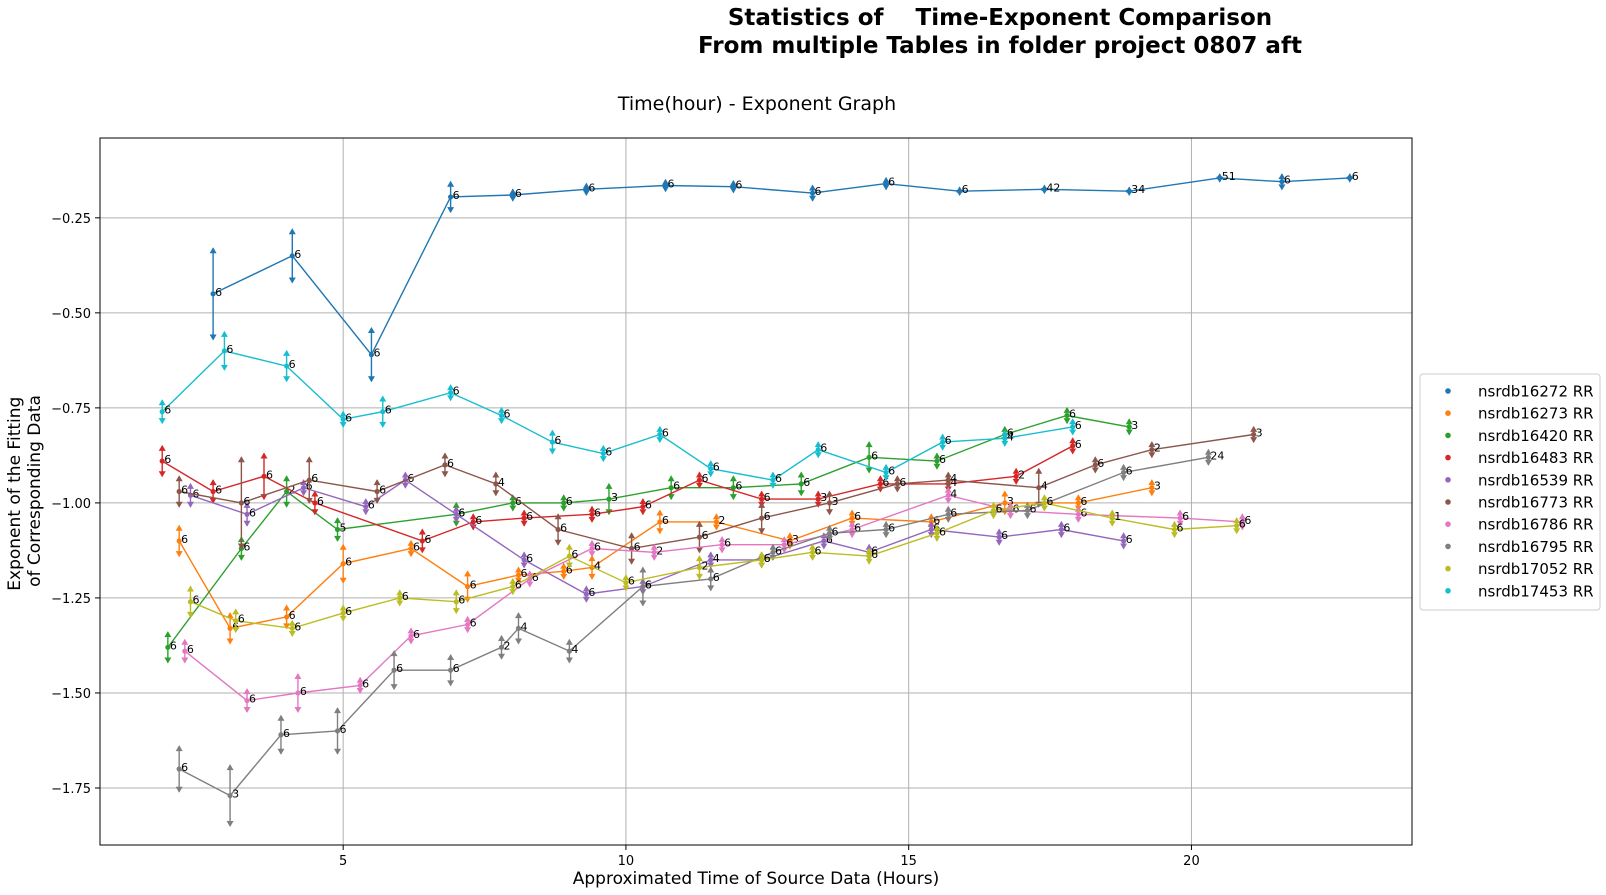 This screenshot has height=895, width=1606. Describe the element at coordinates (781, 266) in the screenshot. I see `series-line` at that location.